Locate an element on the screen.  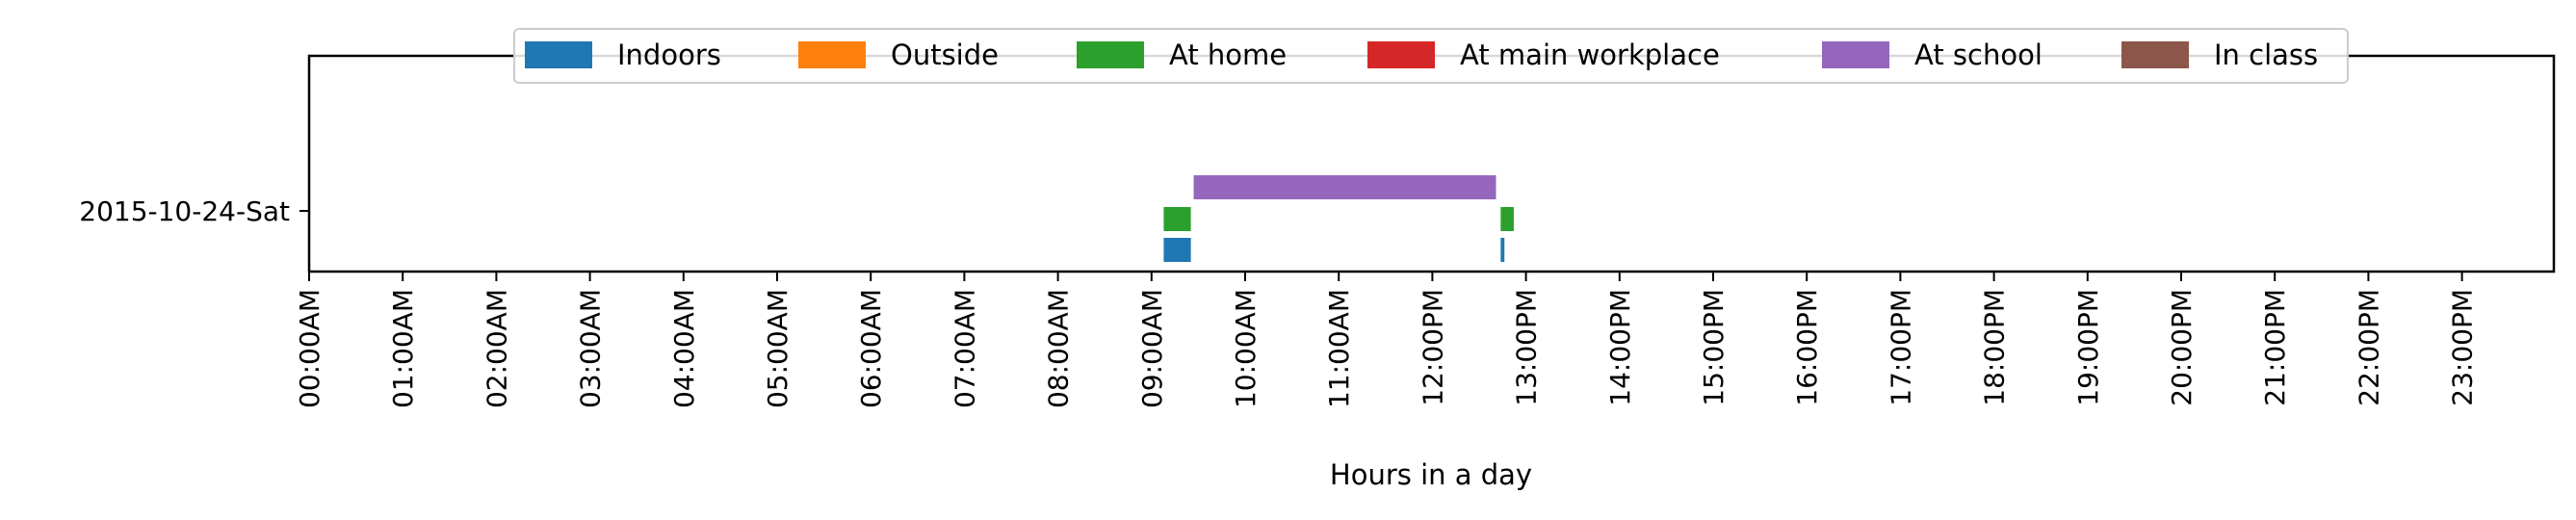
legend-label-outside: Outside is located at coordinates (945, 55).